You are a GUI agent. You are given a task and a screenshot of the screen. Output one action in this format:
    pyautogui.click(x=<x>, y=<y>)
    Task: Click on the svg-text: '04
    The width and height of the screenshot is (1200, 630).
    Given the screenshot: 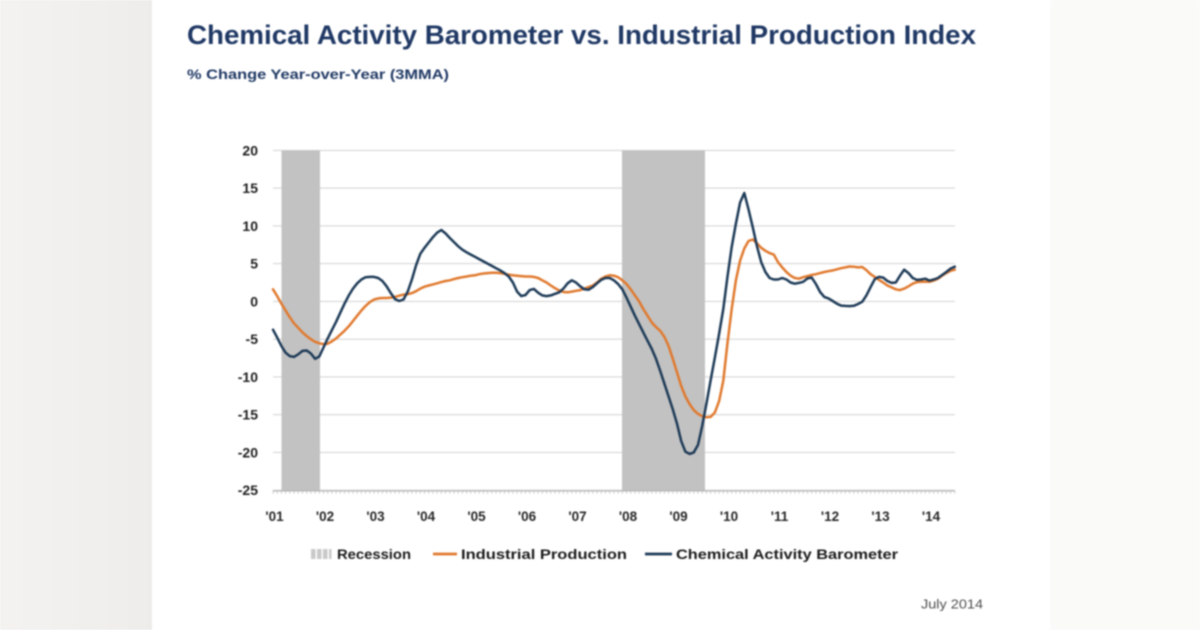 What is the action you would take?
    pyautogui.click(x=426, y=516)
    